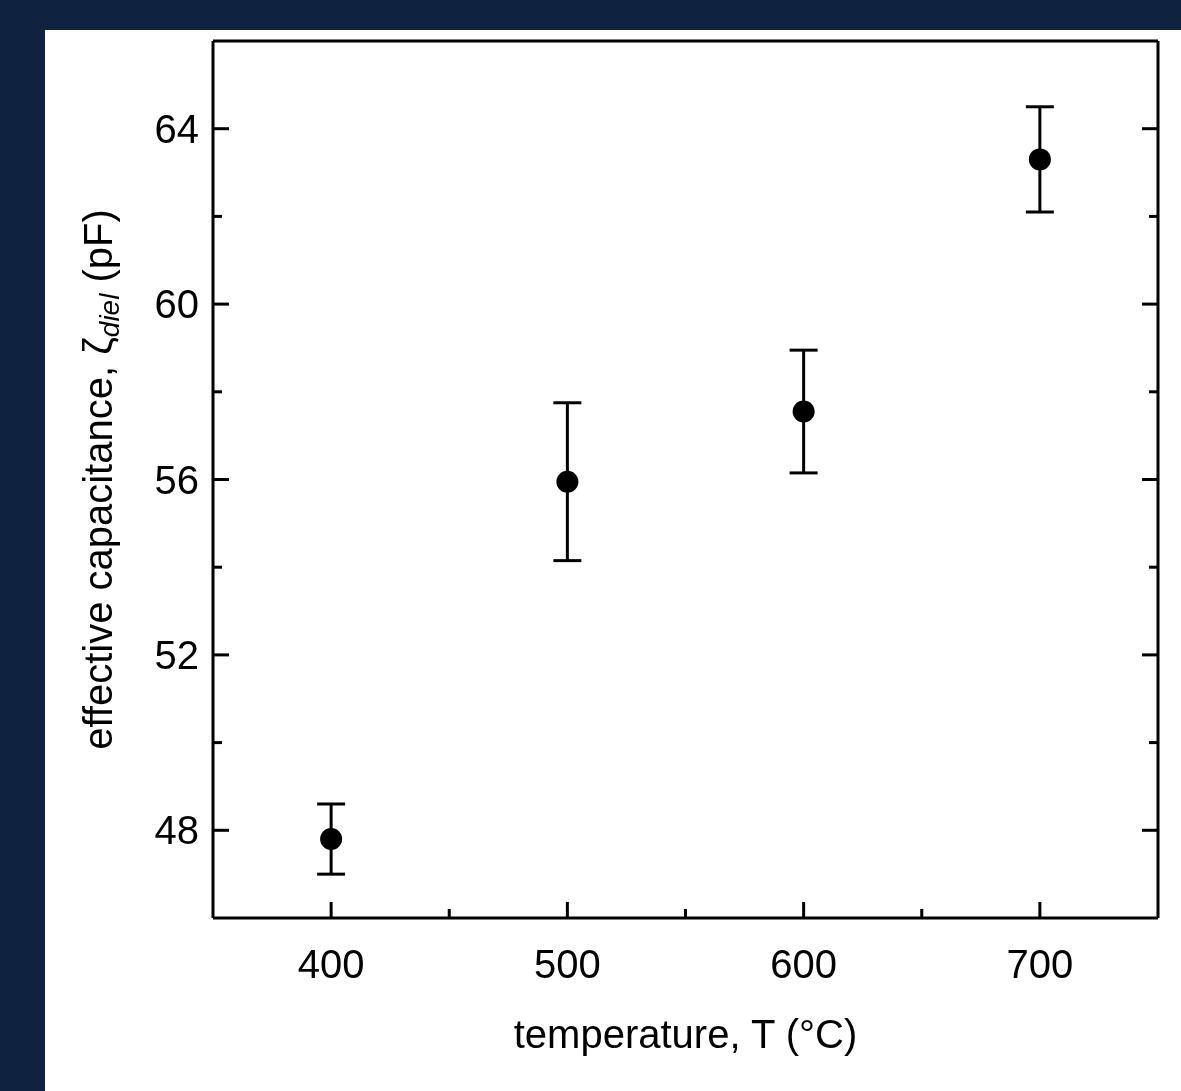  Describe the element at coordinates (176, 479) in the screenshot. I see `y-tick-label: 56` at that location.